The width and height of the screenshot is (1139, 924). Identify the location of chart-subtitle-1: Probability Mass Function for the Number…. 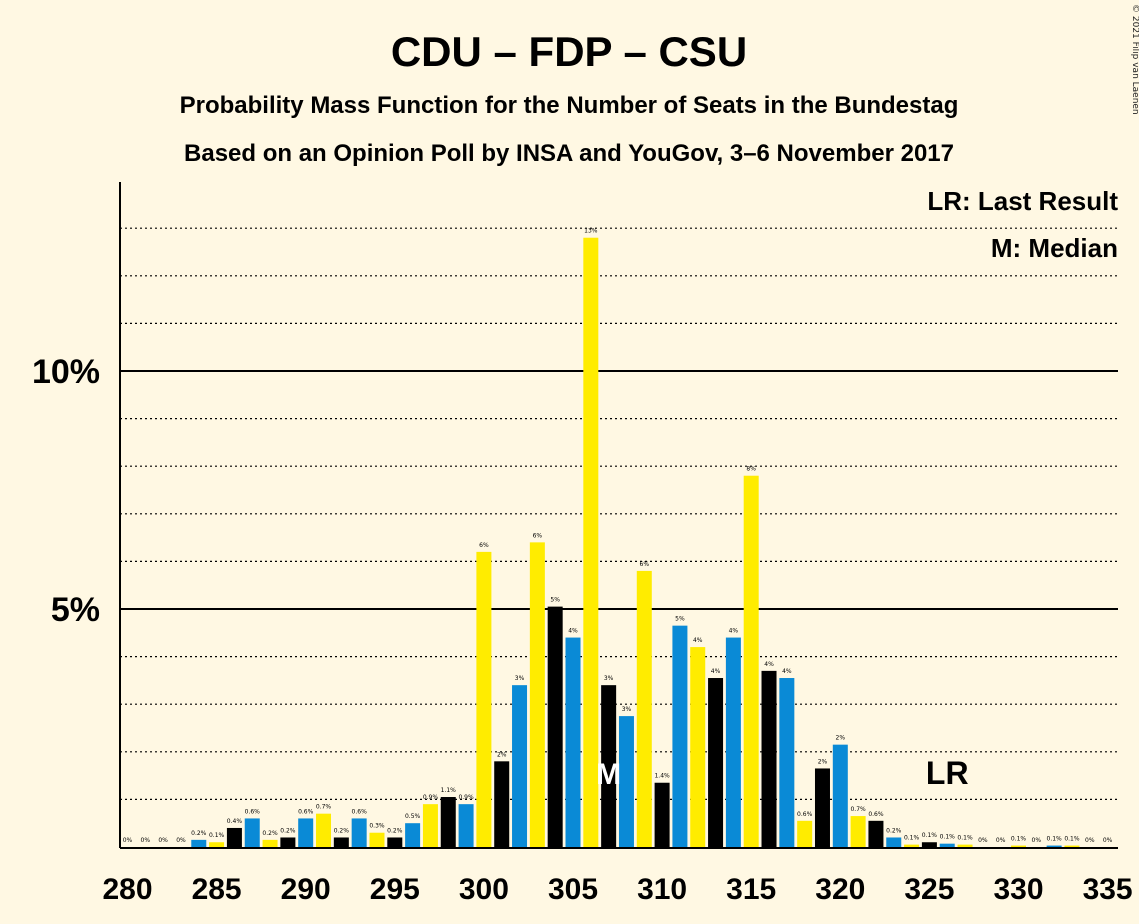
(569, 105).